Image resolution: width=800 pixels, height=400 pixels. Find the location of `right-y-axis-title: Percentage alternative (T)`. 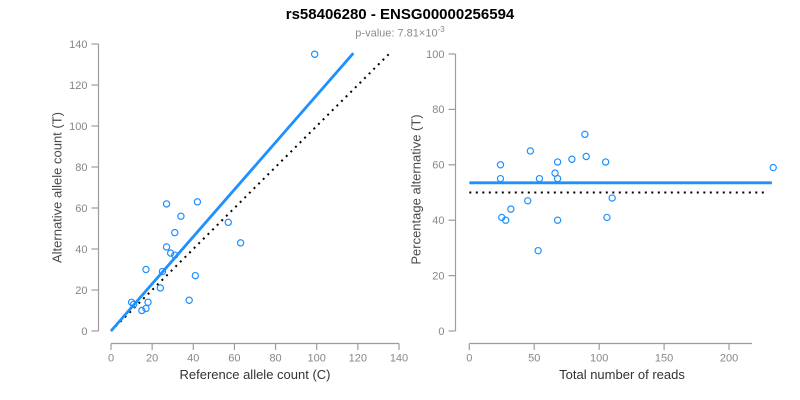

right-y-axis-title: Percentage alternative (T) is located at coordinates (416, 189).